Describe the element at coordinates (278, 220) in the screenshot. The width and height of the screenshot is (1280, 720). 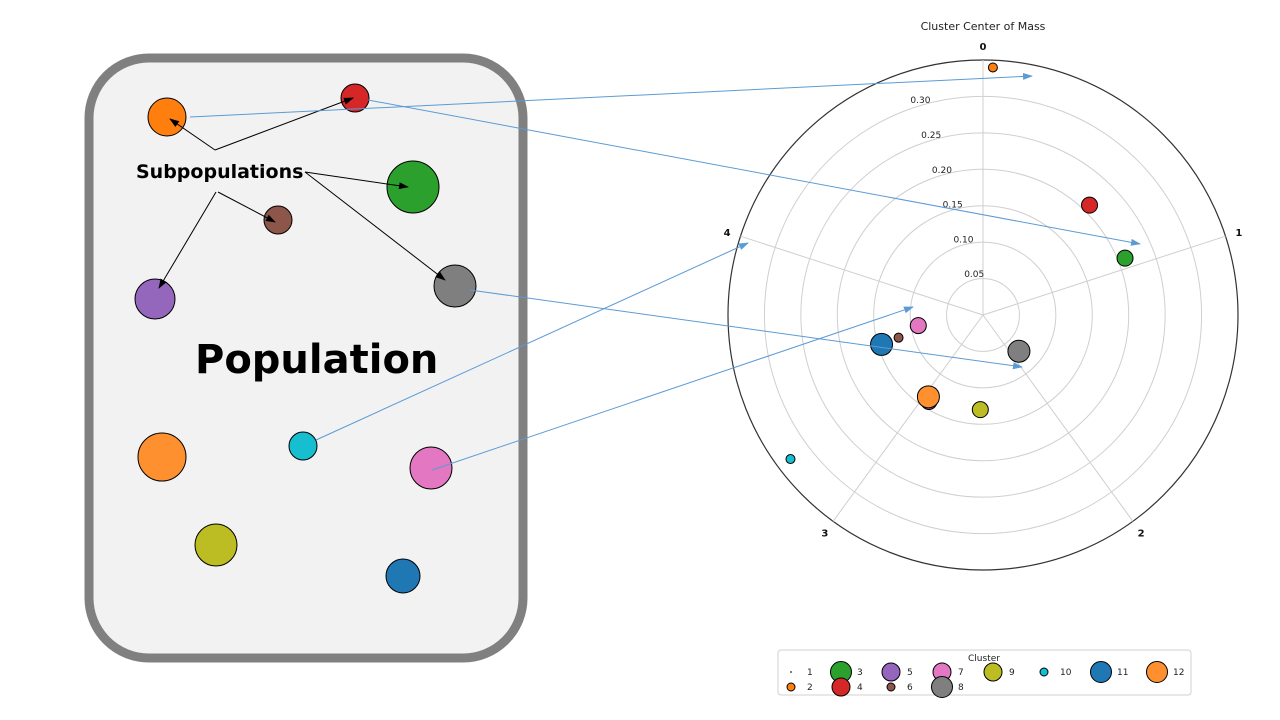
I see `population-circle-brown` at that location.